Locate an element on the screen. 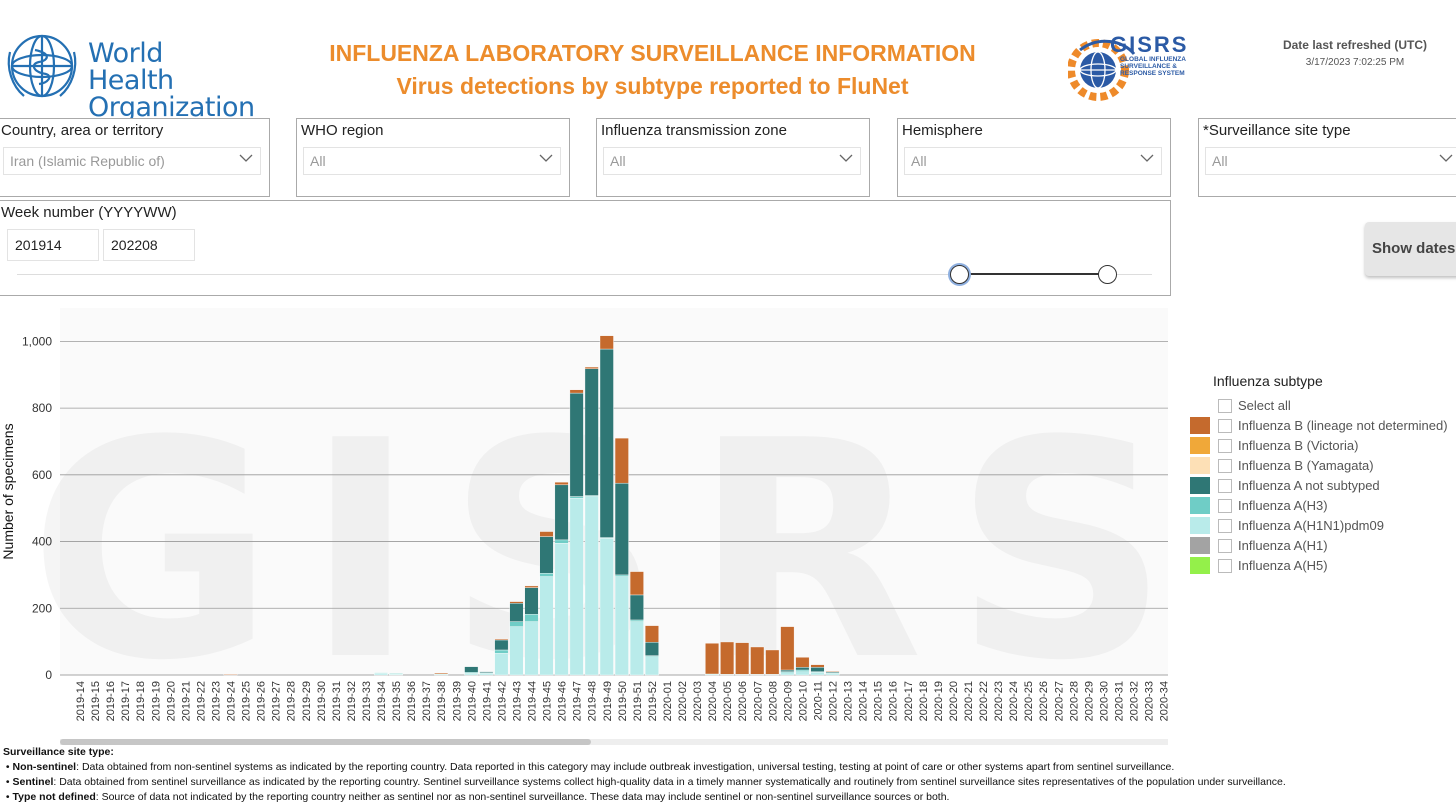 The width and height of the screenshot is (1456, 805). x-tick-label: 2019-23 is located at coordinates (216, 701).